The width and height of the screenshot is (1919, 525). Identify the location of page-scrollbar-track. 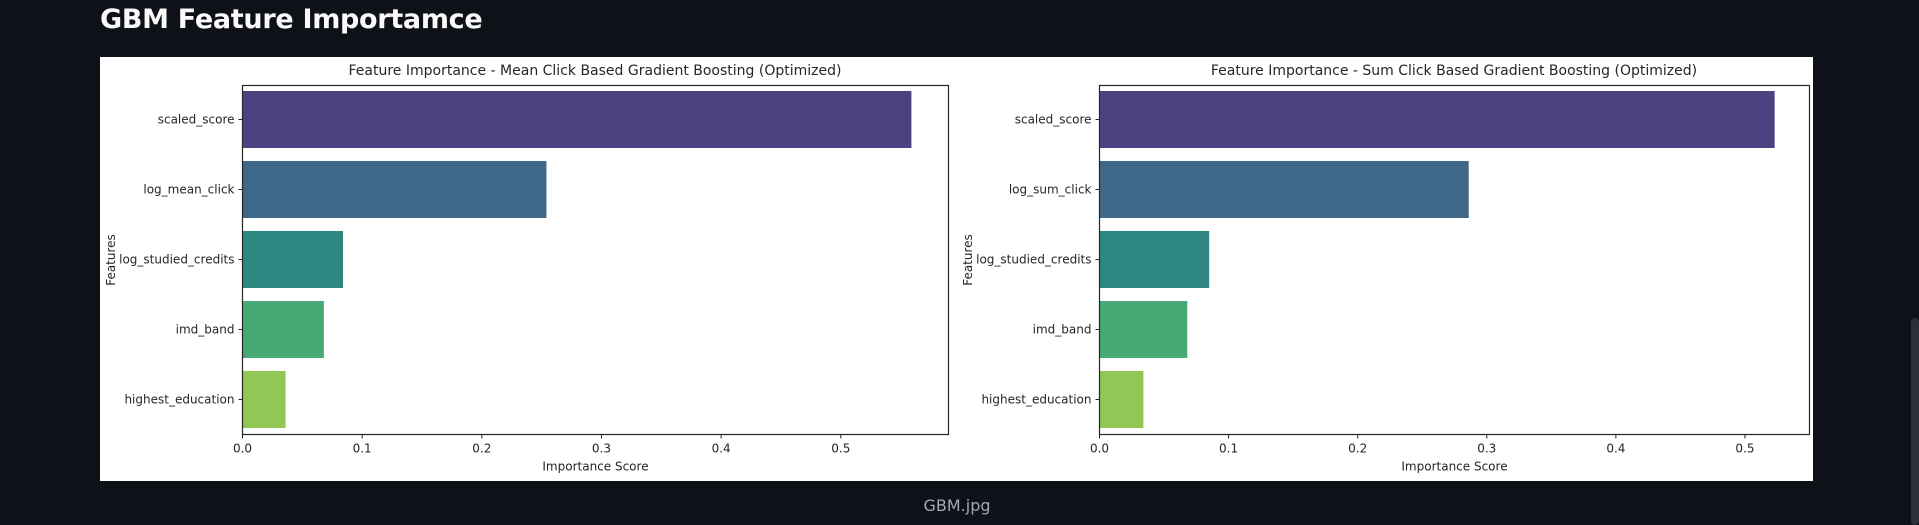
(1915, 262).